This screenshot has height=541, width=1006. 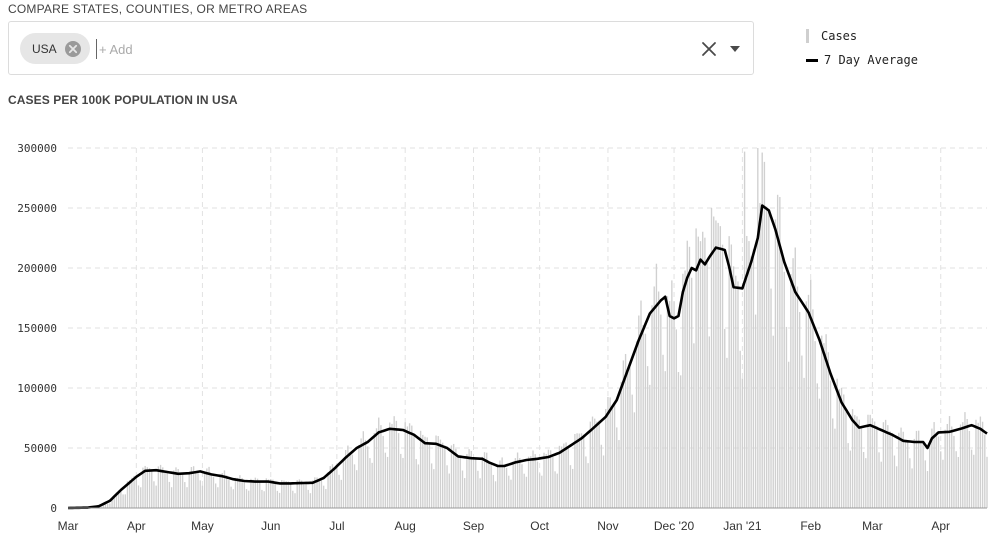 I want to click on clear-icon, so click(x=709, y=49).